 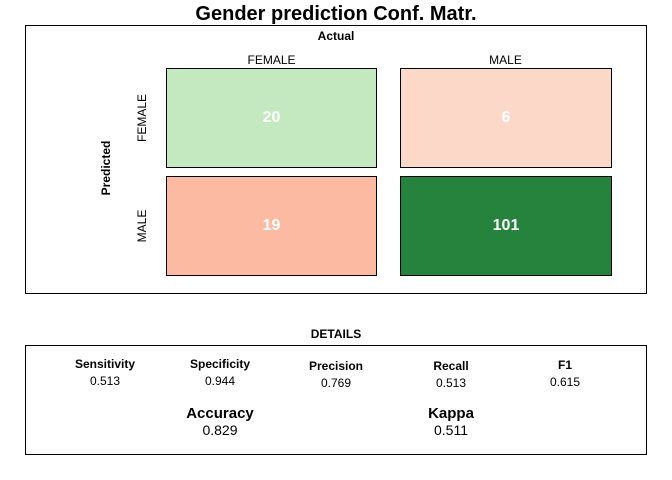 What do you see at coordinates (451, 430) in the screenshot?
I see `summary-value: 0.511` at bounding box center [451, 430].